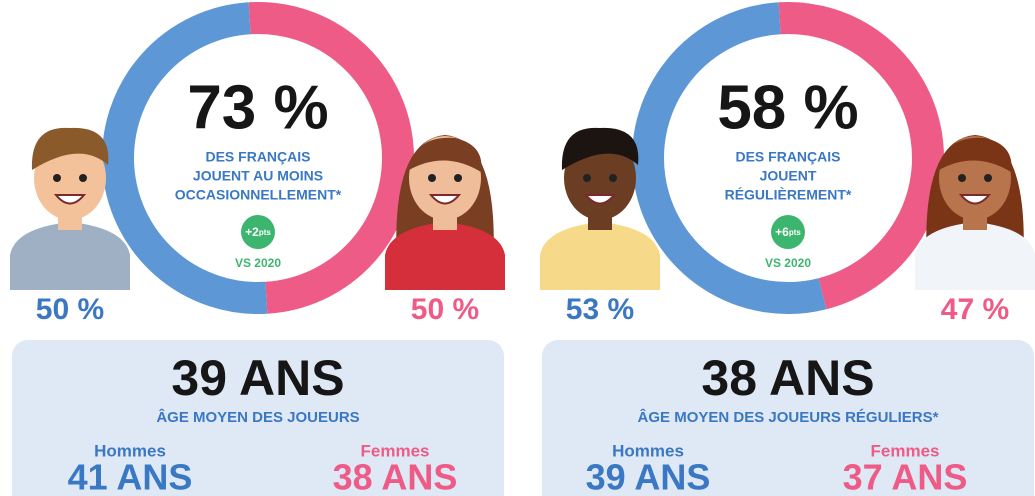  What do you see at coordinates (905, 476) in the screenshot?
I see `women-age: 37 ANS` at bounding box center [905, 476].